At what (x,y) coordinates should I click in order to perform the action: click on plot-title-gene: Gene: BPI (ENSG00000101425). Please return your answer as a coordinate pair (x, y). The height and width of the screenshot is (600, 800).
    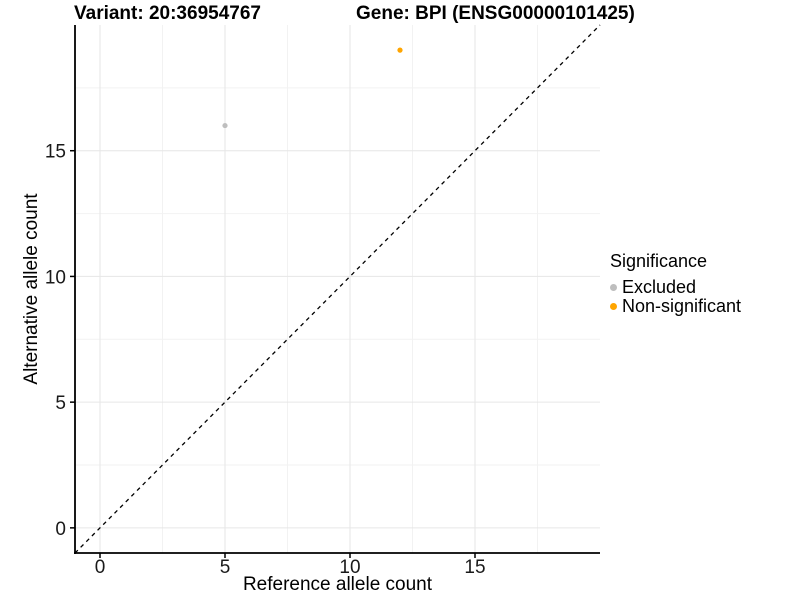
    Looking at the image, I should click on (495, 13).